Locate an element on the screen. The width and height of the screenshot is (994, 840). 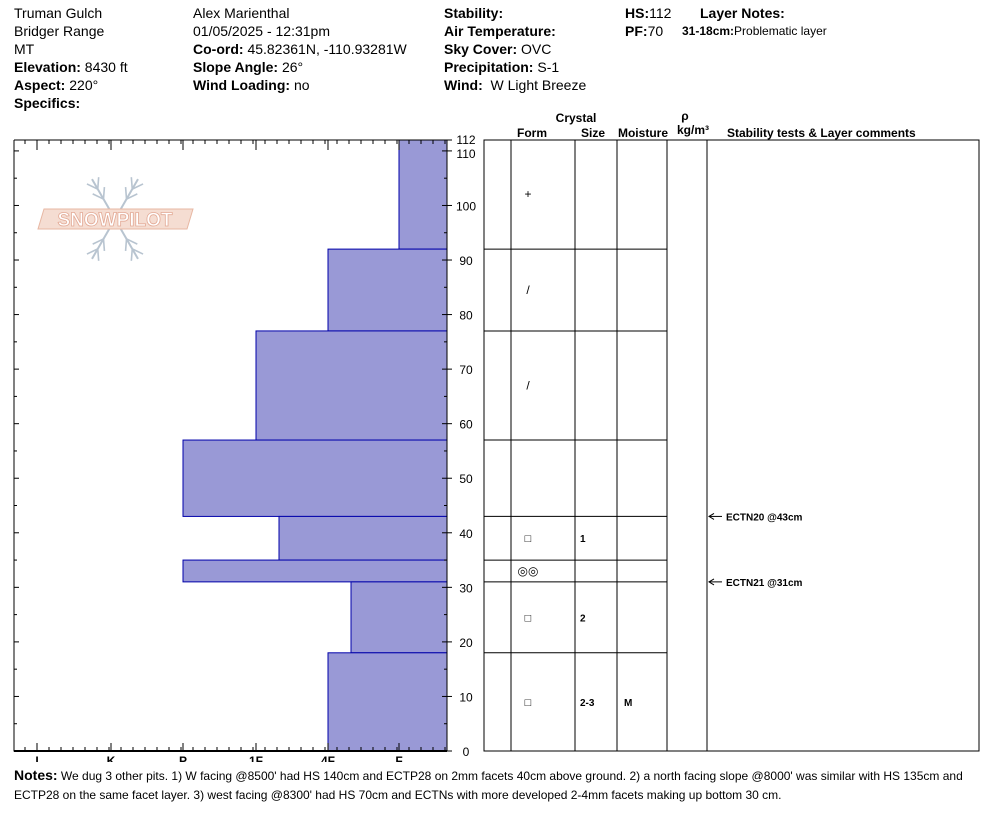
depth-tick-label: 50 is located at coordinates (466, 479).